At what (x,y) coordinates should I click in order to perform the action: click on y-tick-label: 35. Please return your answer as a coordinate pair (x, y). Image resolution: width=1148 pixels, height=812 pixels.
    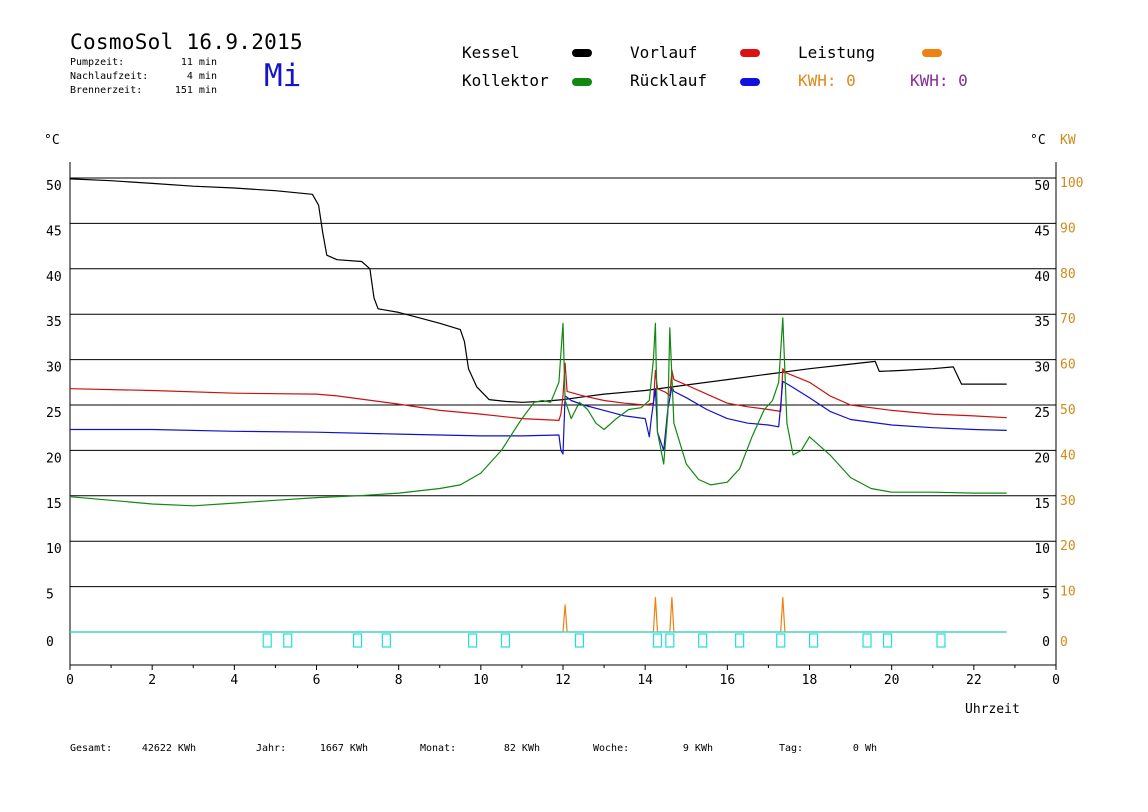
    Looking at the image, I should click on (54, 322).